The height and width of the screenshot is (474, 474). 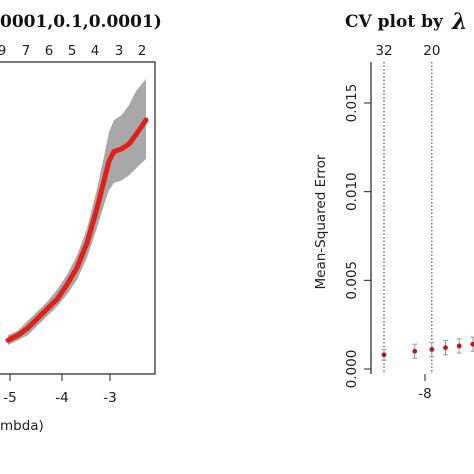 I want to click on y-tick-label: 0.000, so click(x=352, y=369).